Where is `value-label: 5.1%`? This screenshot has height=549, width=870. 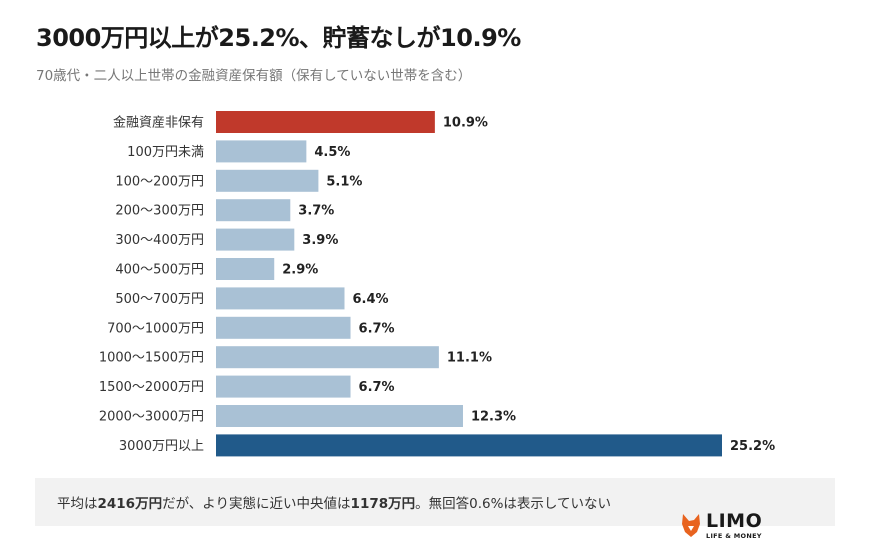
value-label: 5.1% is located at coordinates (344, 181).